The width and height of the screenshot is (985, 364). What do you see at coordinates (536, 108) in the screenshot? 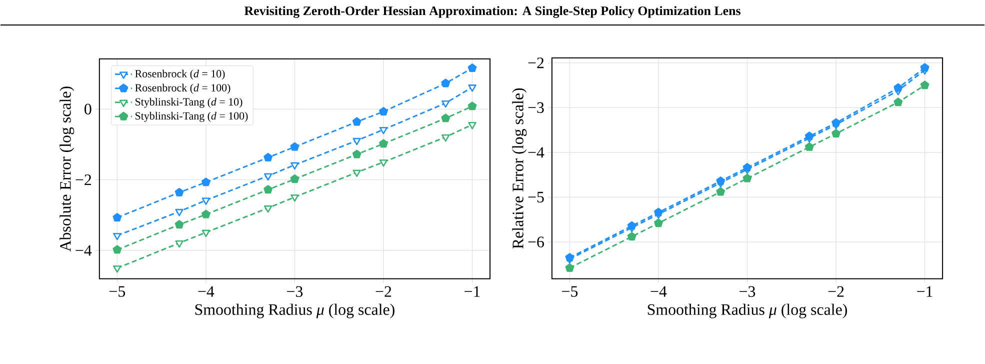
I see `y-tick-label: −3` at bounding box center [536, 108].